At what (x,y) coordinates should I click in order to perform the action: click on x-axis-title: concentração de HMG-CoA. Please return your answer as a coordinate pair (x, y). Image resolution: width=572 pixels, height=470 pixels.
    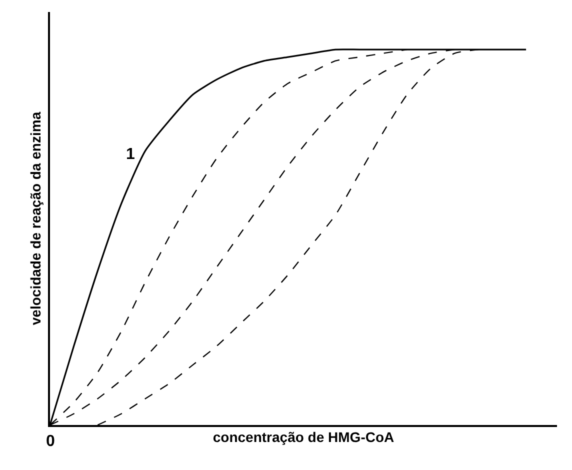
    Looking at the image, I should click on (303, 436).